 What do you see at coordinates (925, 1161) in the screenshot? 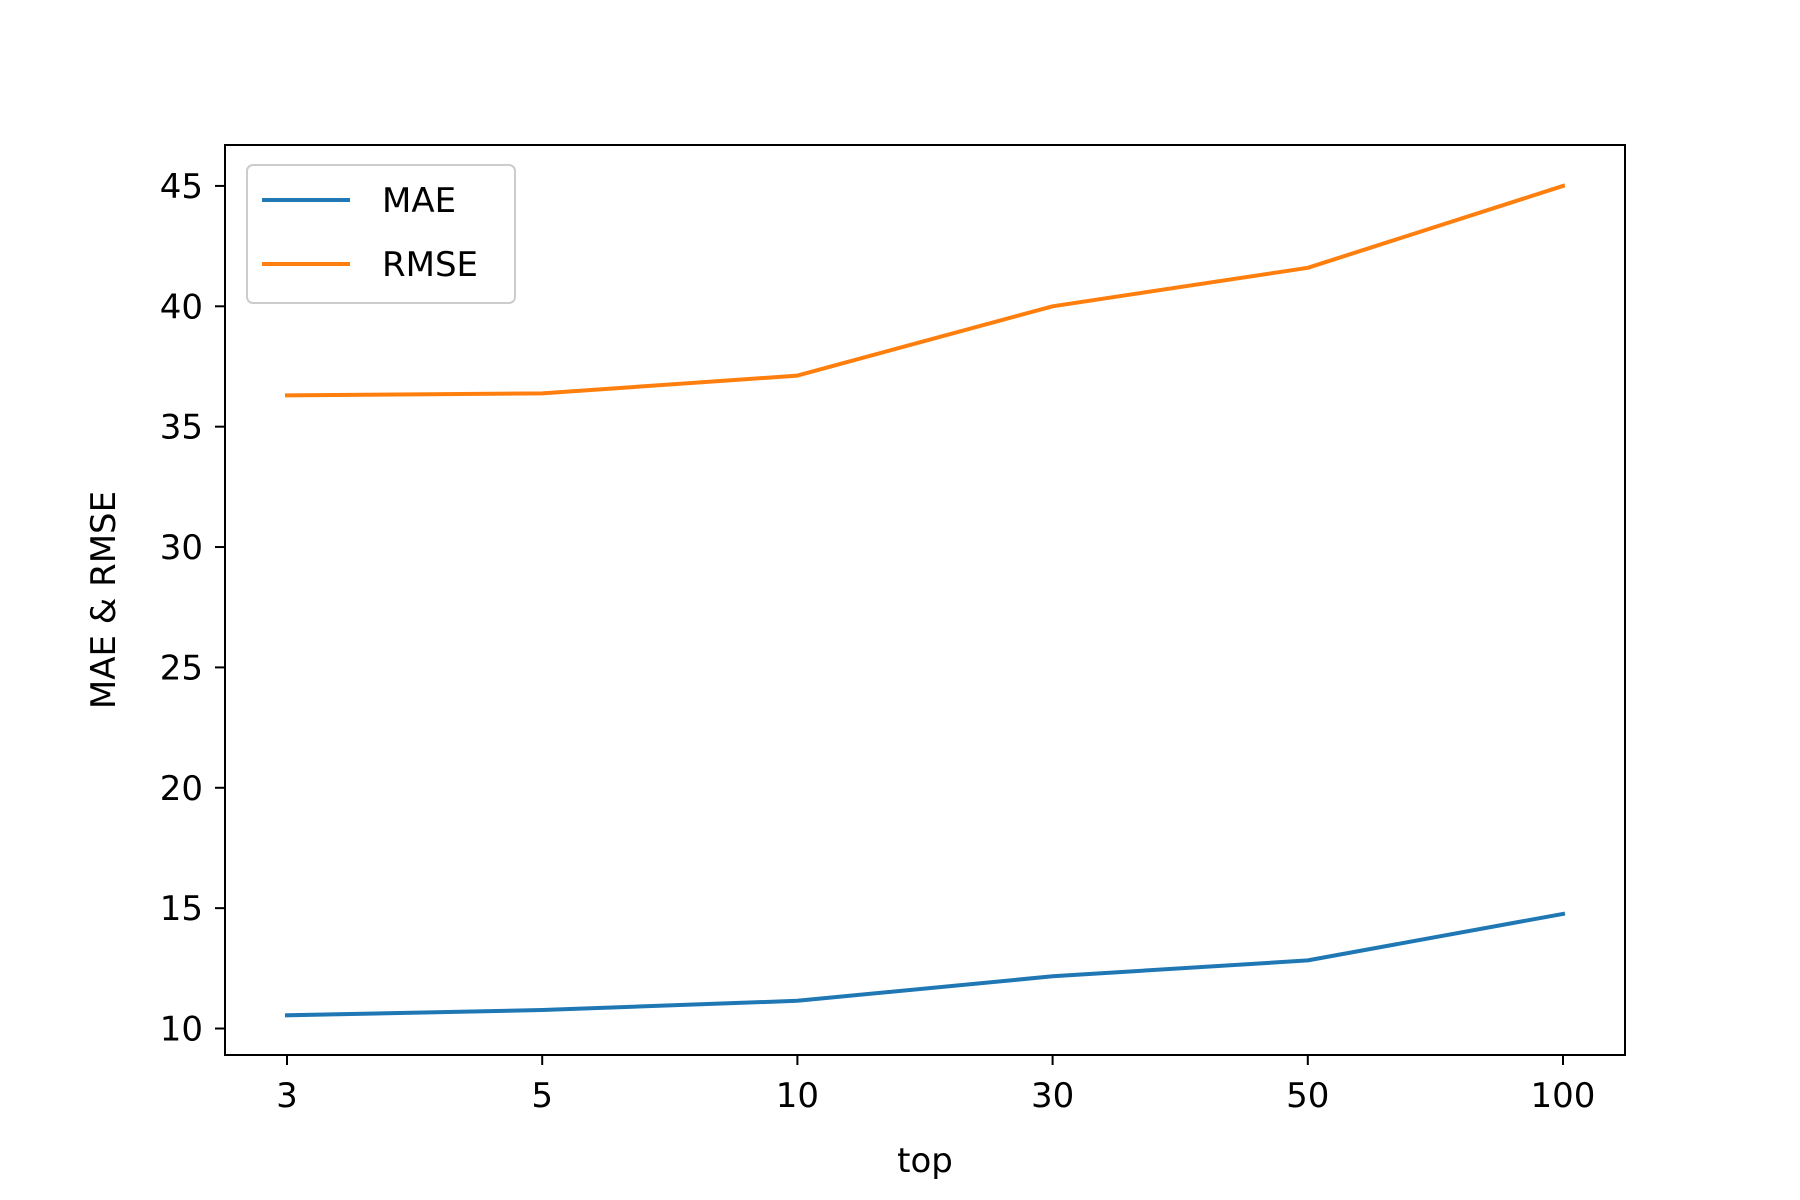
I see `x-axis-label: top` at bounding box center [925, 1161].